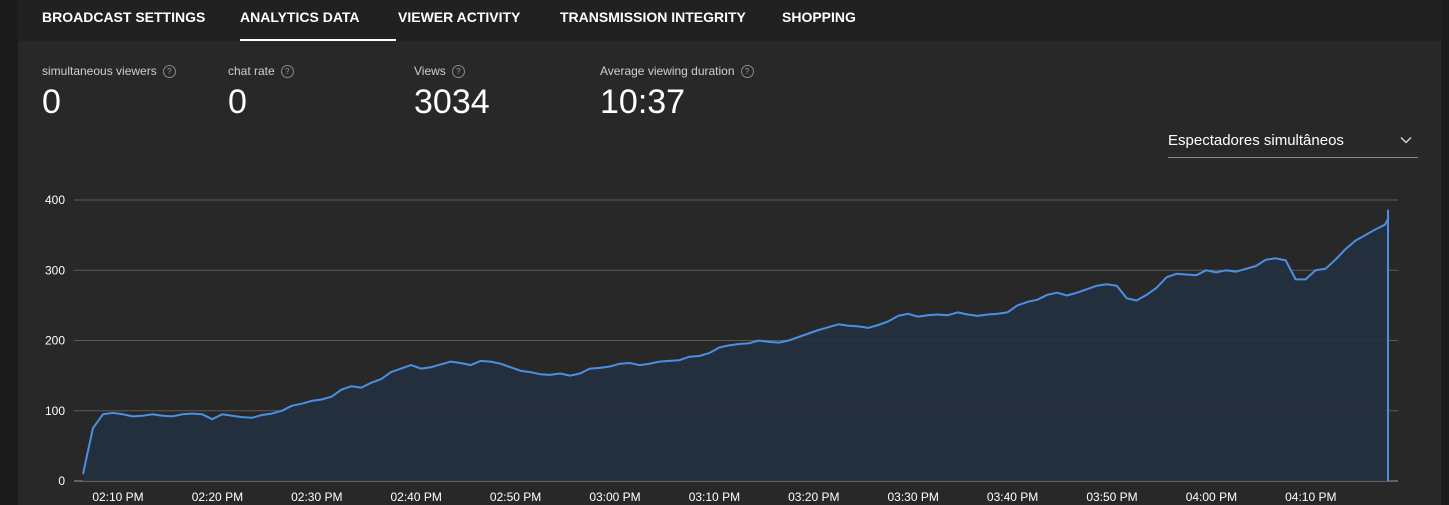  Describe the element at coordinates (813, 497) in the screenshot. I see `x-tick-label: 03:20 PM` at that location.